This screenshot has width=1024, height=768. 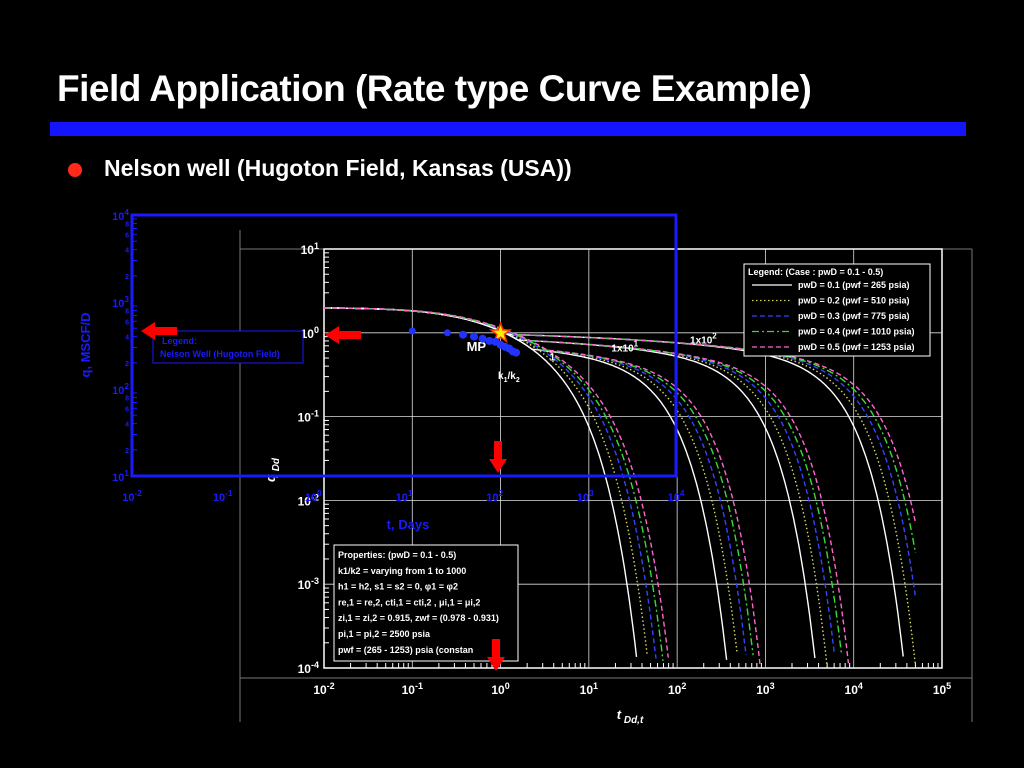 What do you see at coordinates (308, 417) in the screenshot?
I see `y-tick-label: 10⁻¹` at bounding box center [308, 417].